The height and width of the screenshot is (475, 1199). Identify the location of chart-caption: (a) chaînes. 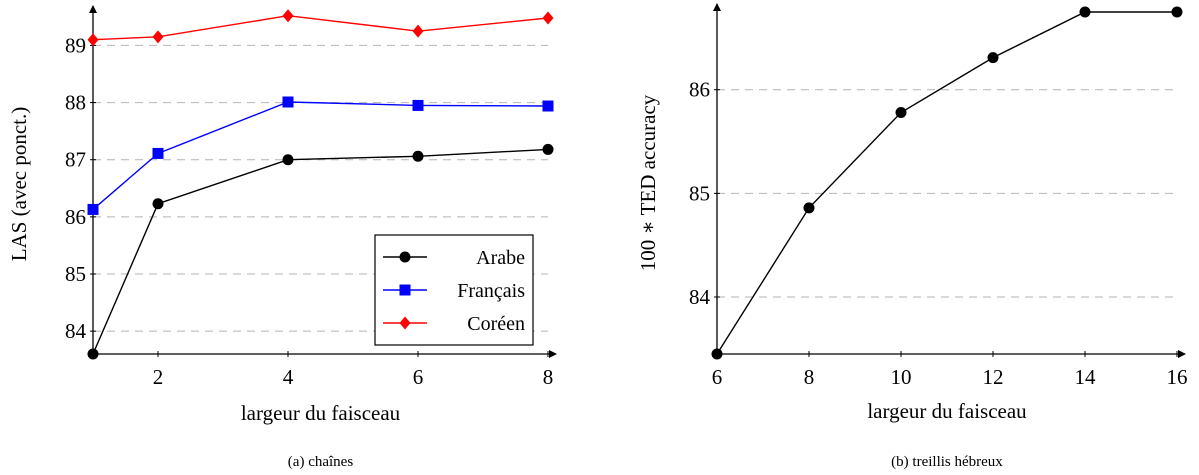
(321, 462).